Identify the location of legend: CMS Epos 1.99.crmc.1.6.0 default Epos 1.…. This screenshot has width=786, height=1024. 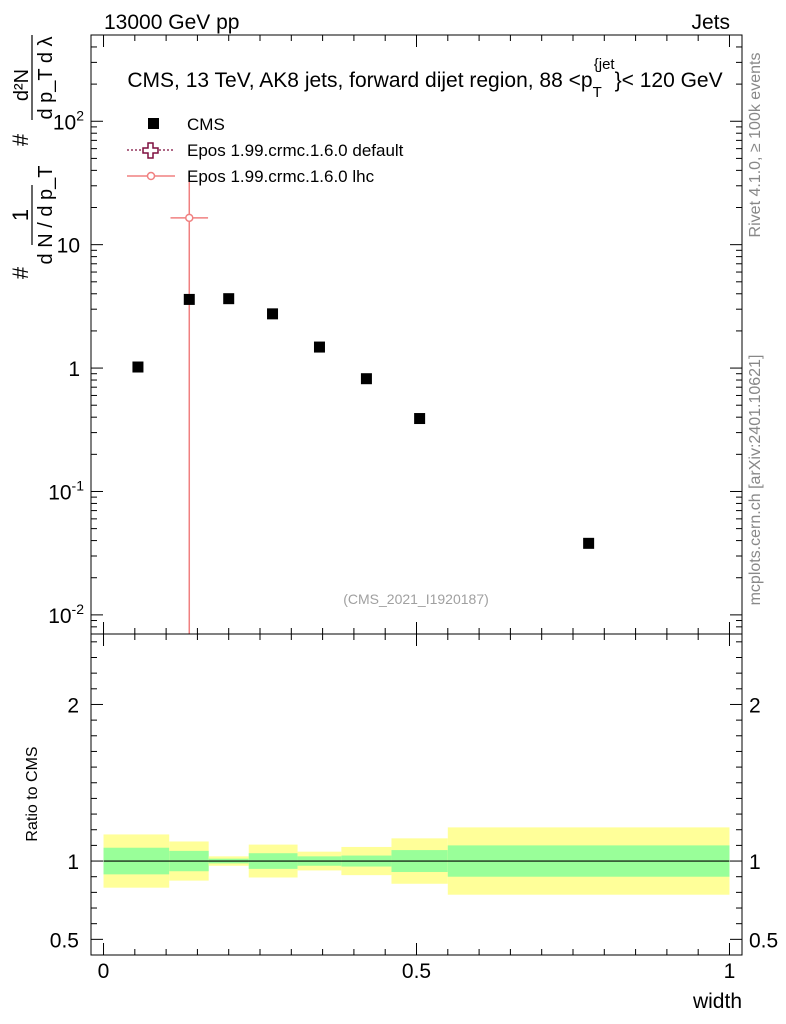
(265, 150).